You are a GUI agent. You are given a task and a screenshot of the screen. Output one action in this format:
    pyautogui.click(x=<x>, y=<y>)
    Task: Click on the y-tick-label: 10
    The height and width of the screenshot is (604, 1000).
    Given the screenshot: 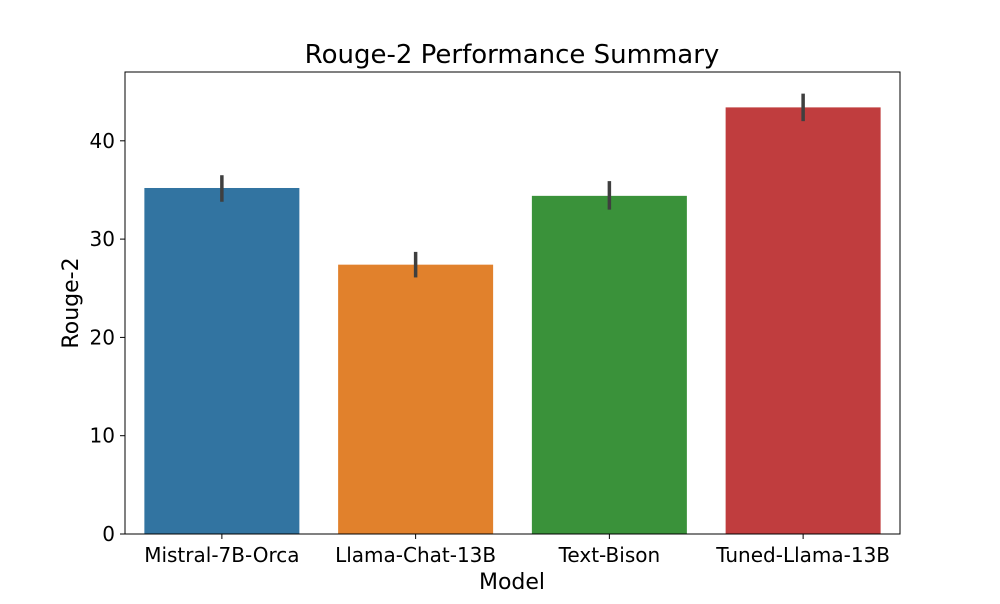 What is the action you would take?
    pyautogui.click(x=102, y=436)
    